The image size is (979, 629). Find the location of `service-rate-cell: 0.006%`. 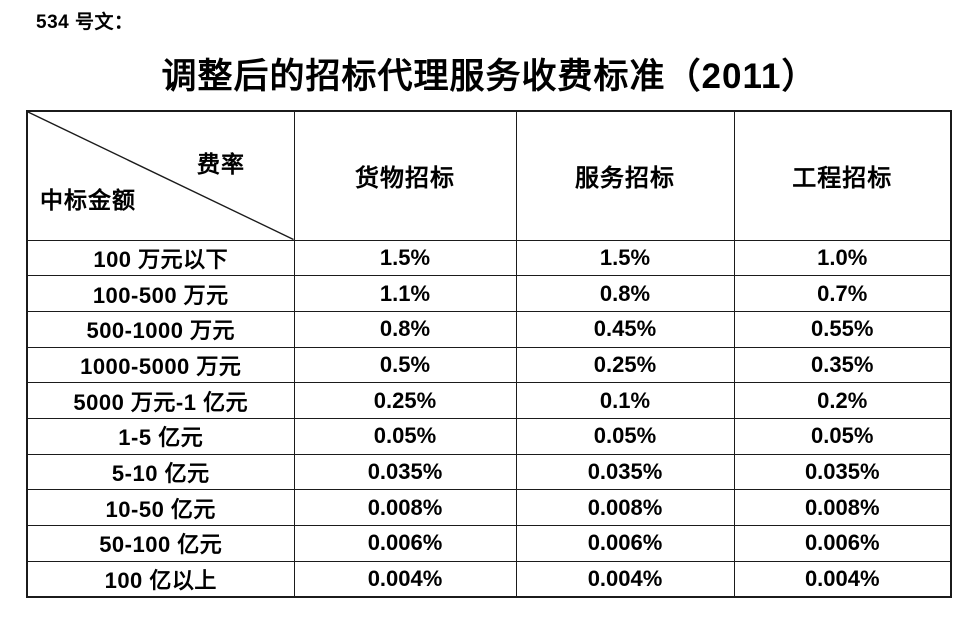

service-rate-cell: 0.006% is located at coordinates (625, 543).